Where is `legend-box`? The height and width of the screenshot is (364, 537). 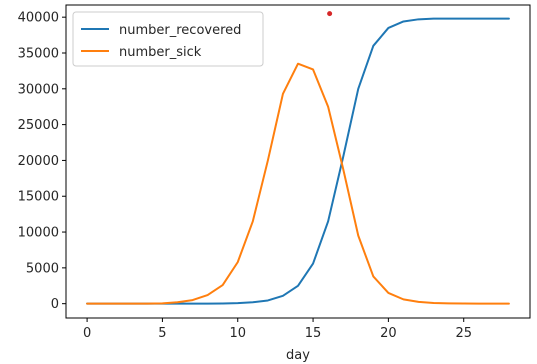
legend-box is located at coordinates (168, 39).